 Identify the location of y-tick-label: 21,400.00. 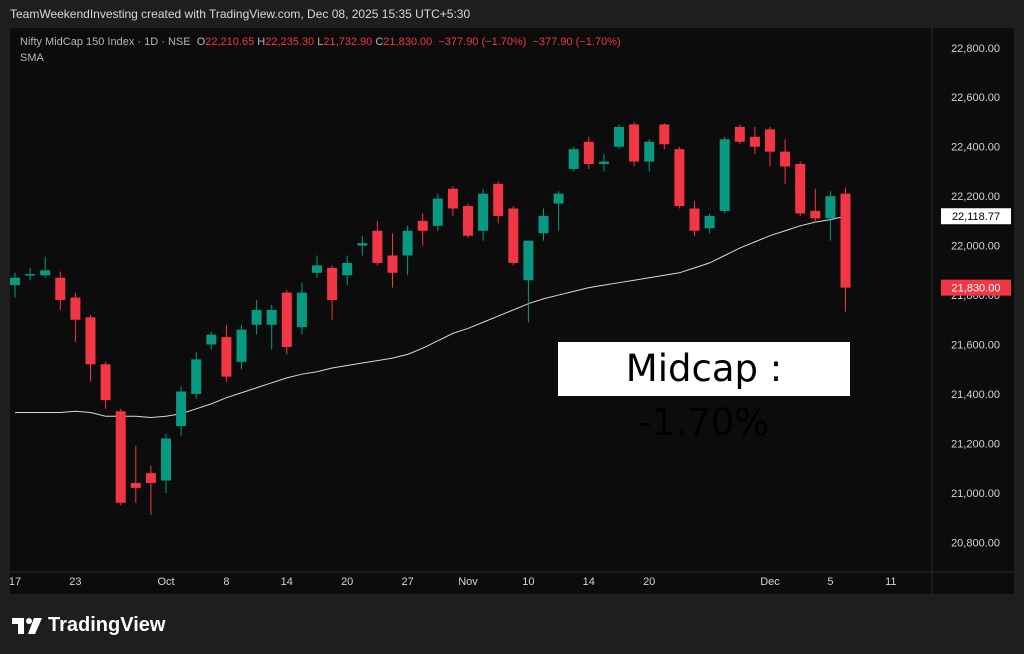
(975, 395).